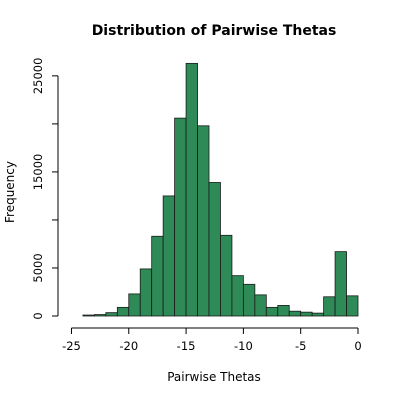 The height and width of the screenshot is (400, 400). I want to click on x-tick-label: -25, so click(71, 346).